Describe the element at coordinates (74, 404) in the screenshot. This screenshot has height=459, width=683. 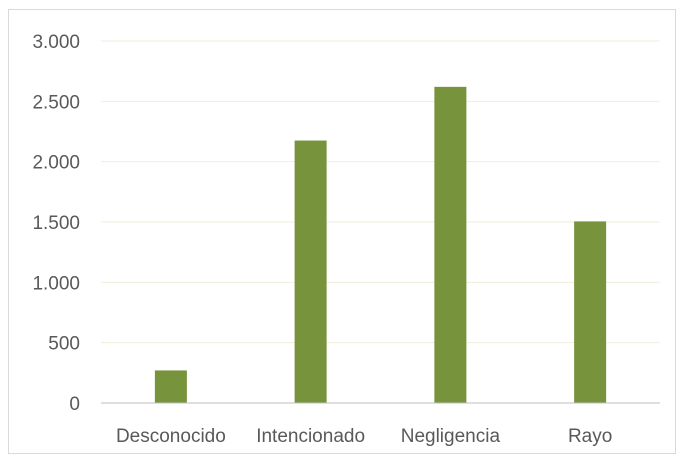
I see `y-tick-label: 0` at that location.